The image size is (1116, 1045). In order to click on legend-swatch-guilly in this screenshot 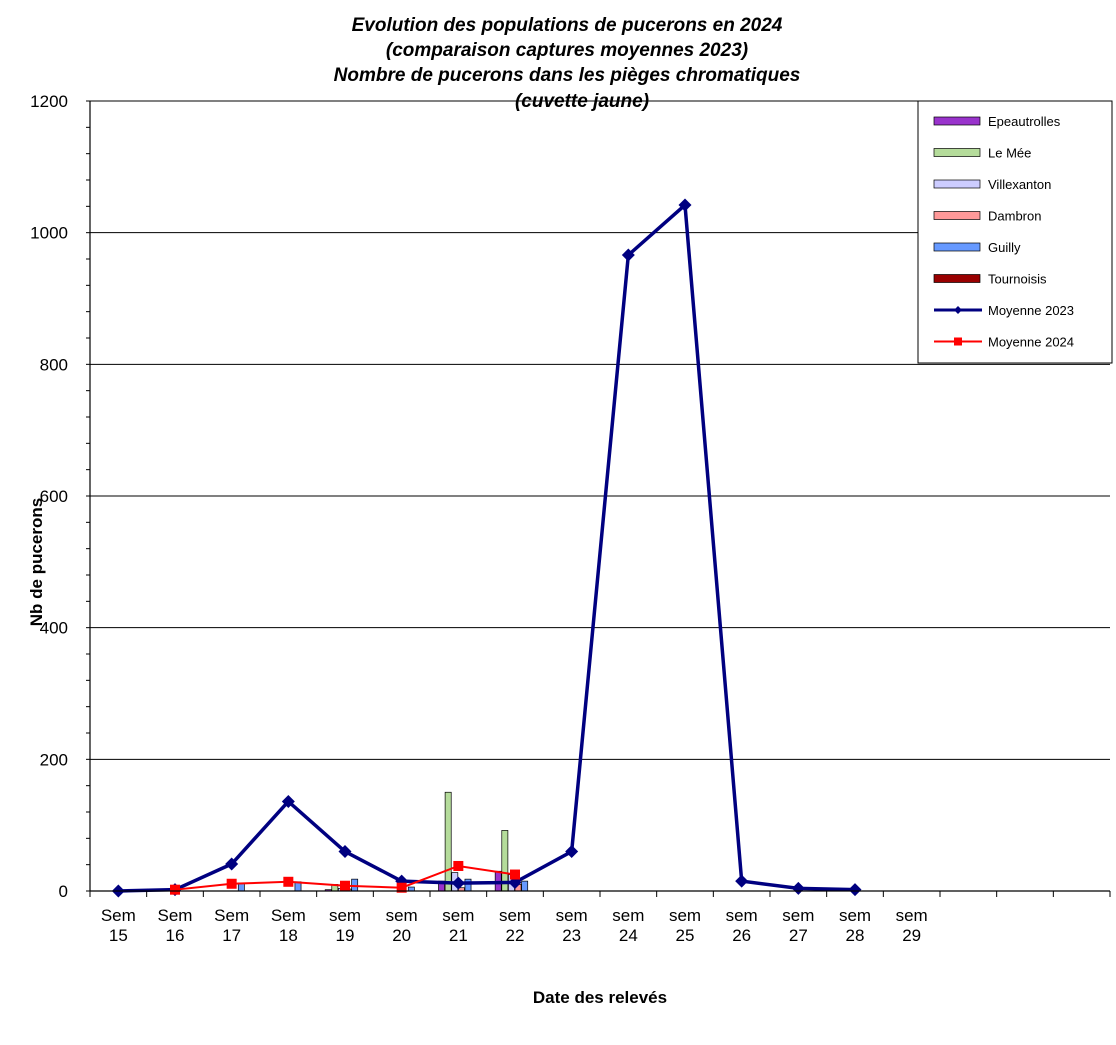, I will do `click(957, 247)`.